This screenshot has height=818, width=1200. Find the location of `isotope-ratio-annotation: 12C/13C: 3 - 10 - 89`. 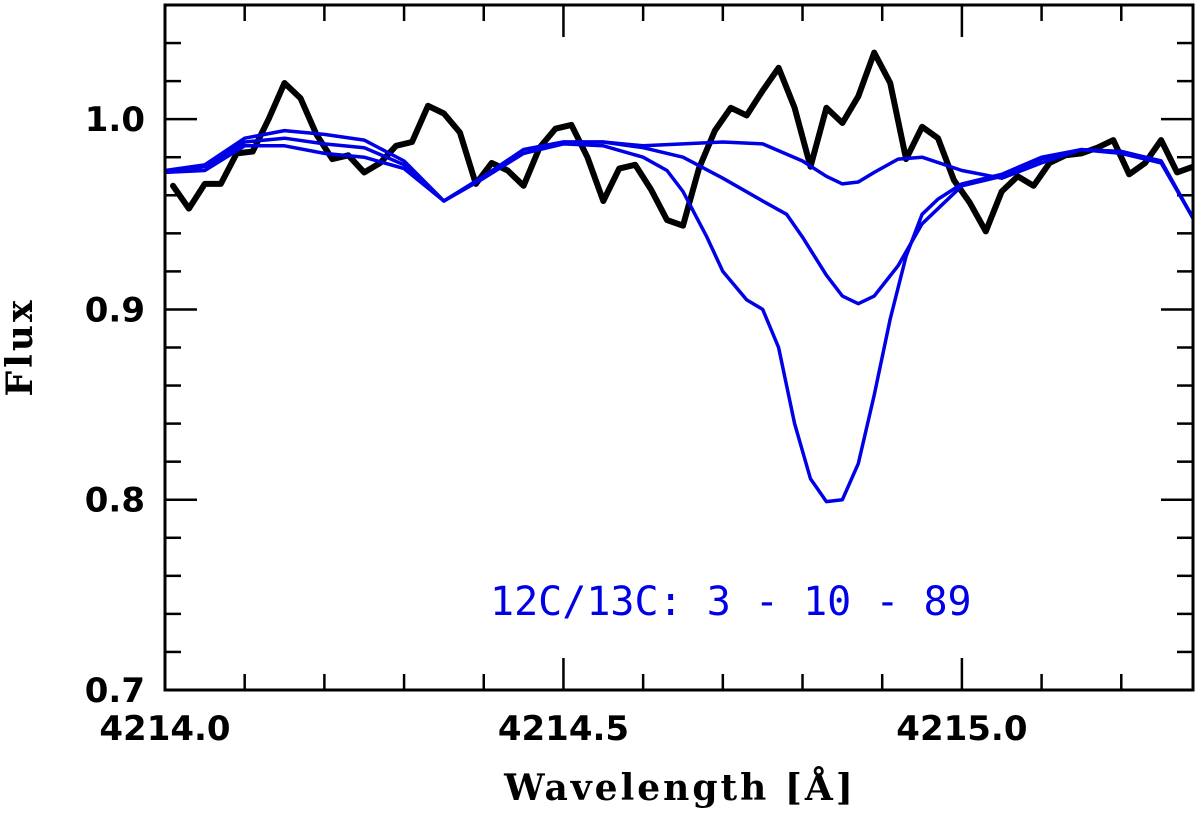

isotope-ratio-annotation: 12C/13C: 3 - 10 - 89 is located at coordinates (731, 602).